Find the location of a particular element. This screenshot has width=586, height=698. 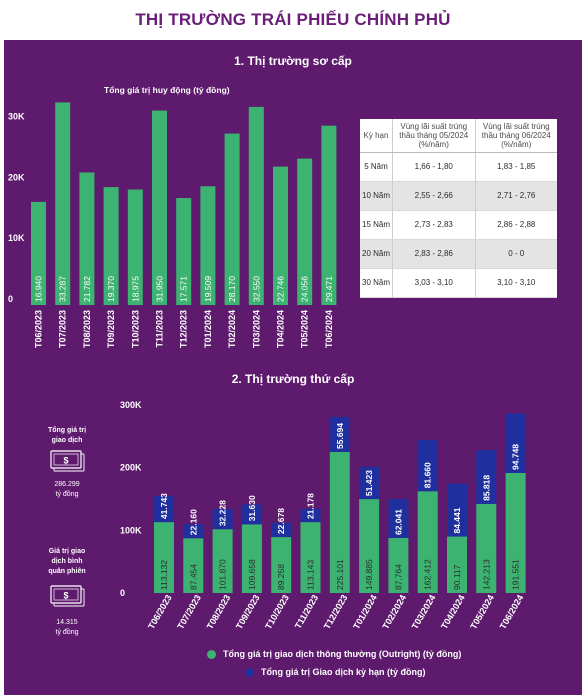

legend-label-term: Tổng giá trị Giao dịch kỳ hạn (tỷ đồng) is located at coordinates (343, 672).